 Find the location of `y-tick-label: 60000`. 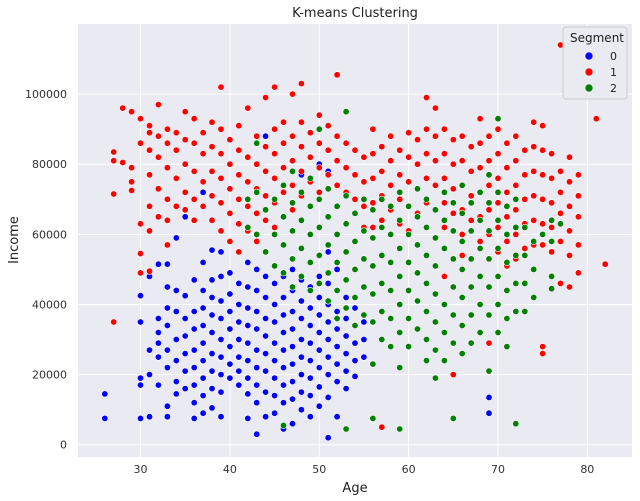

y-tick-label: 60000 is located at coordinates (49, 234).